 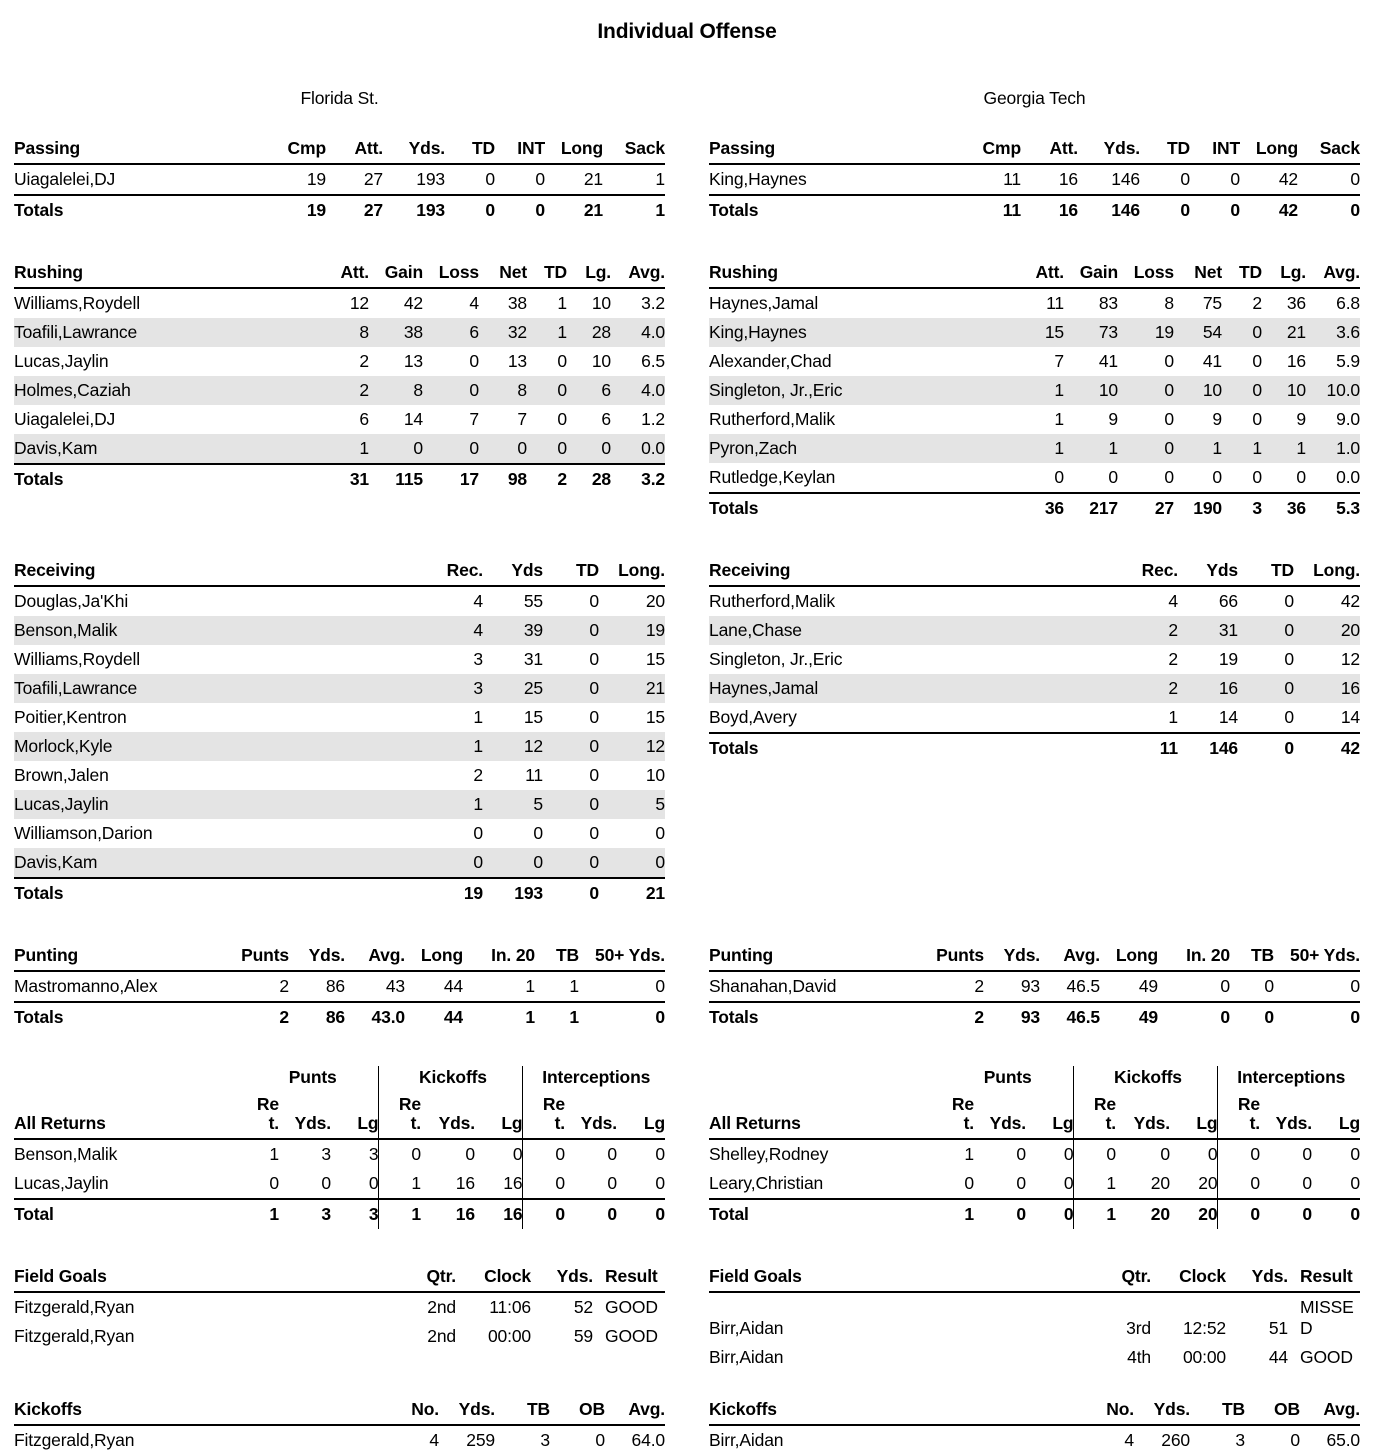 I want to click on column-header: Avg., so click(x=635, y=1410).